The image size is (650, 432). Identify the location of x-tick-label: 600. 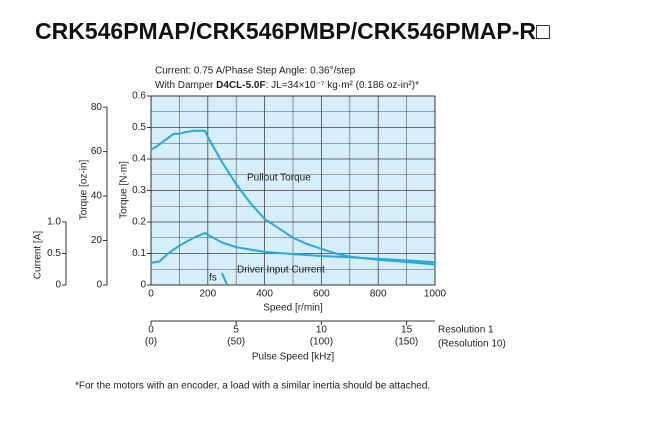
(321, 294).